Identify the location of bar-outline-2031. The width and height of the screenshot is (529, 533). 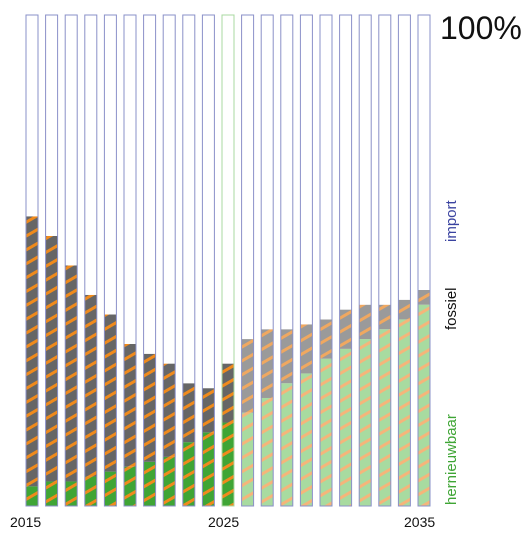
(346, 260).